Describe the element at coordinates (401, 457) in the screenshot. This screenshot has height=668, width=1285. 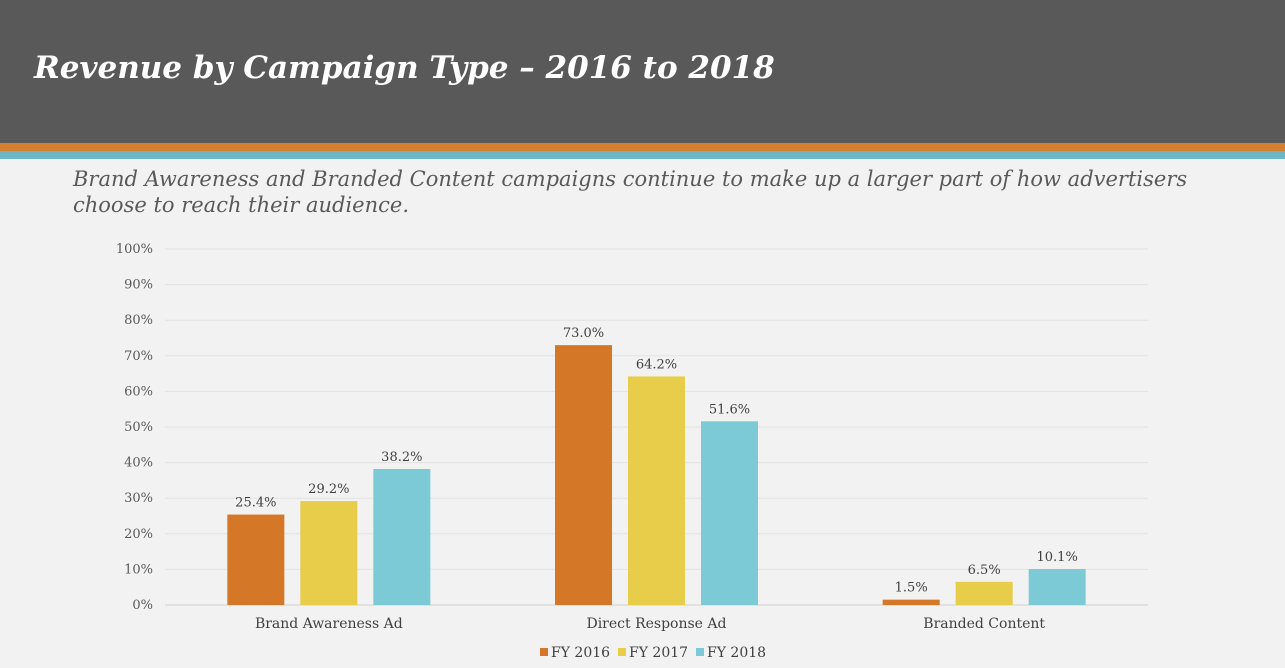
I see `data-label: 38.2%` at that location.